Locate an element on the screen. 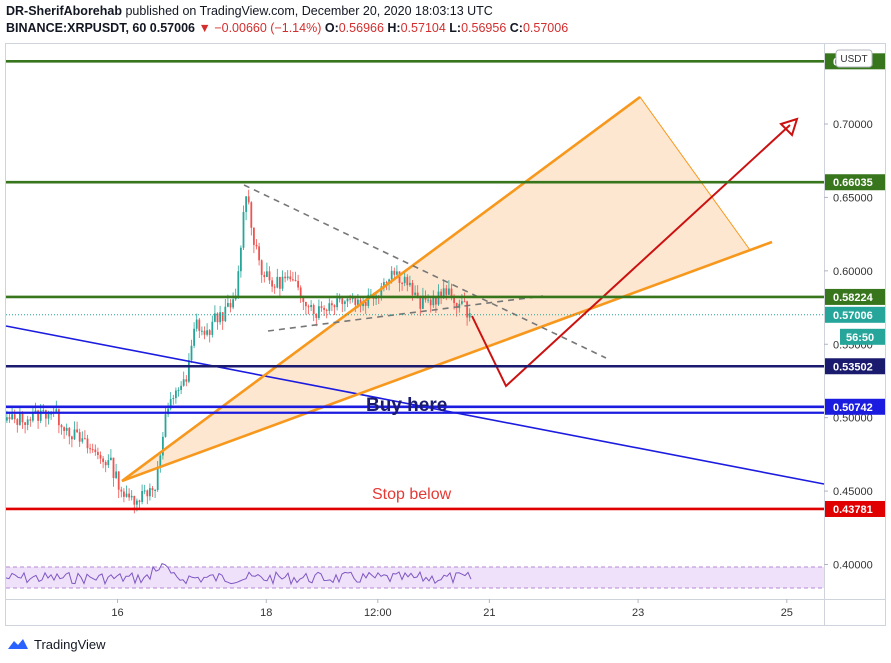  y-tick-label: 0.45000 is located at coordinates (853, 492).